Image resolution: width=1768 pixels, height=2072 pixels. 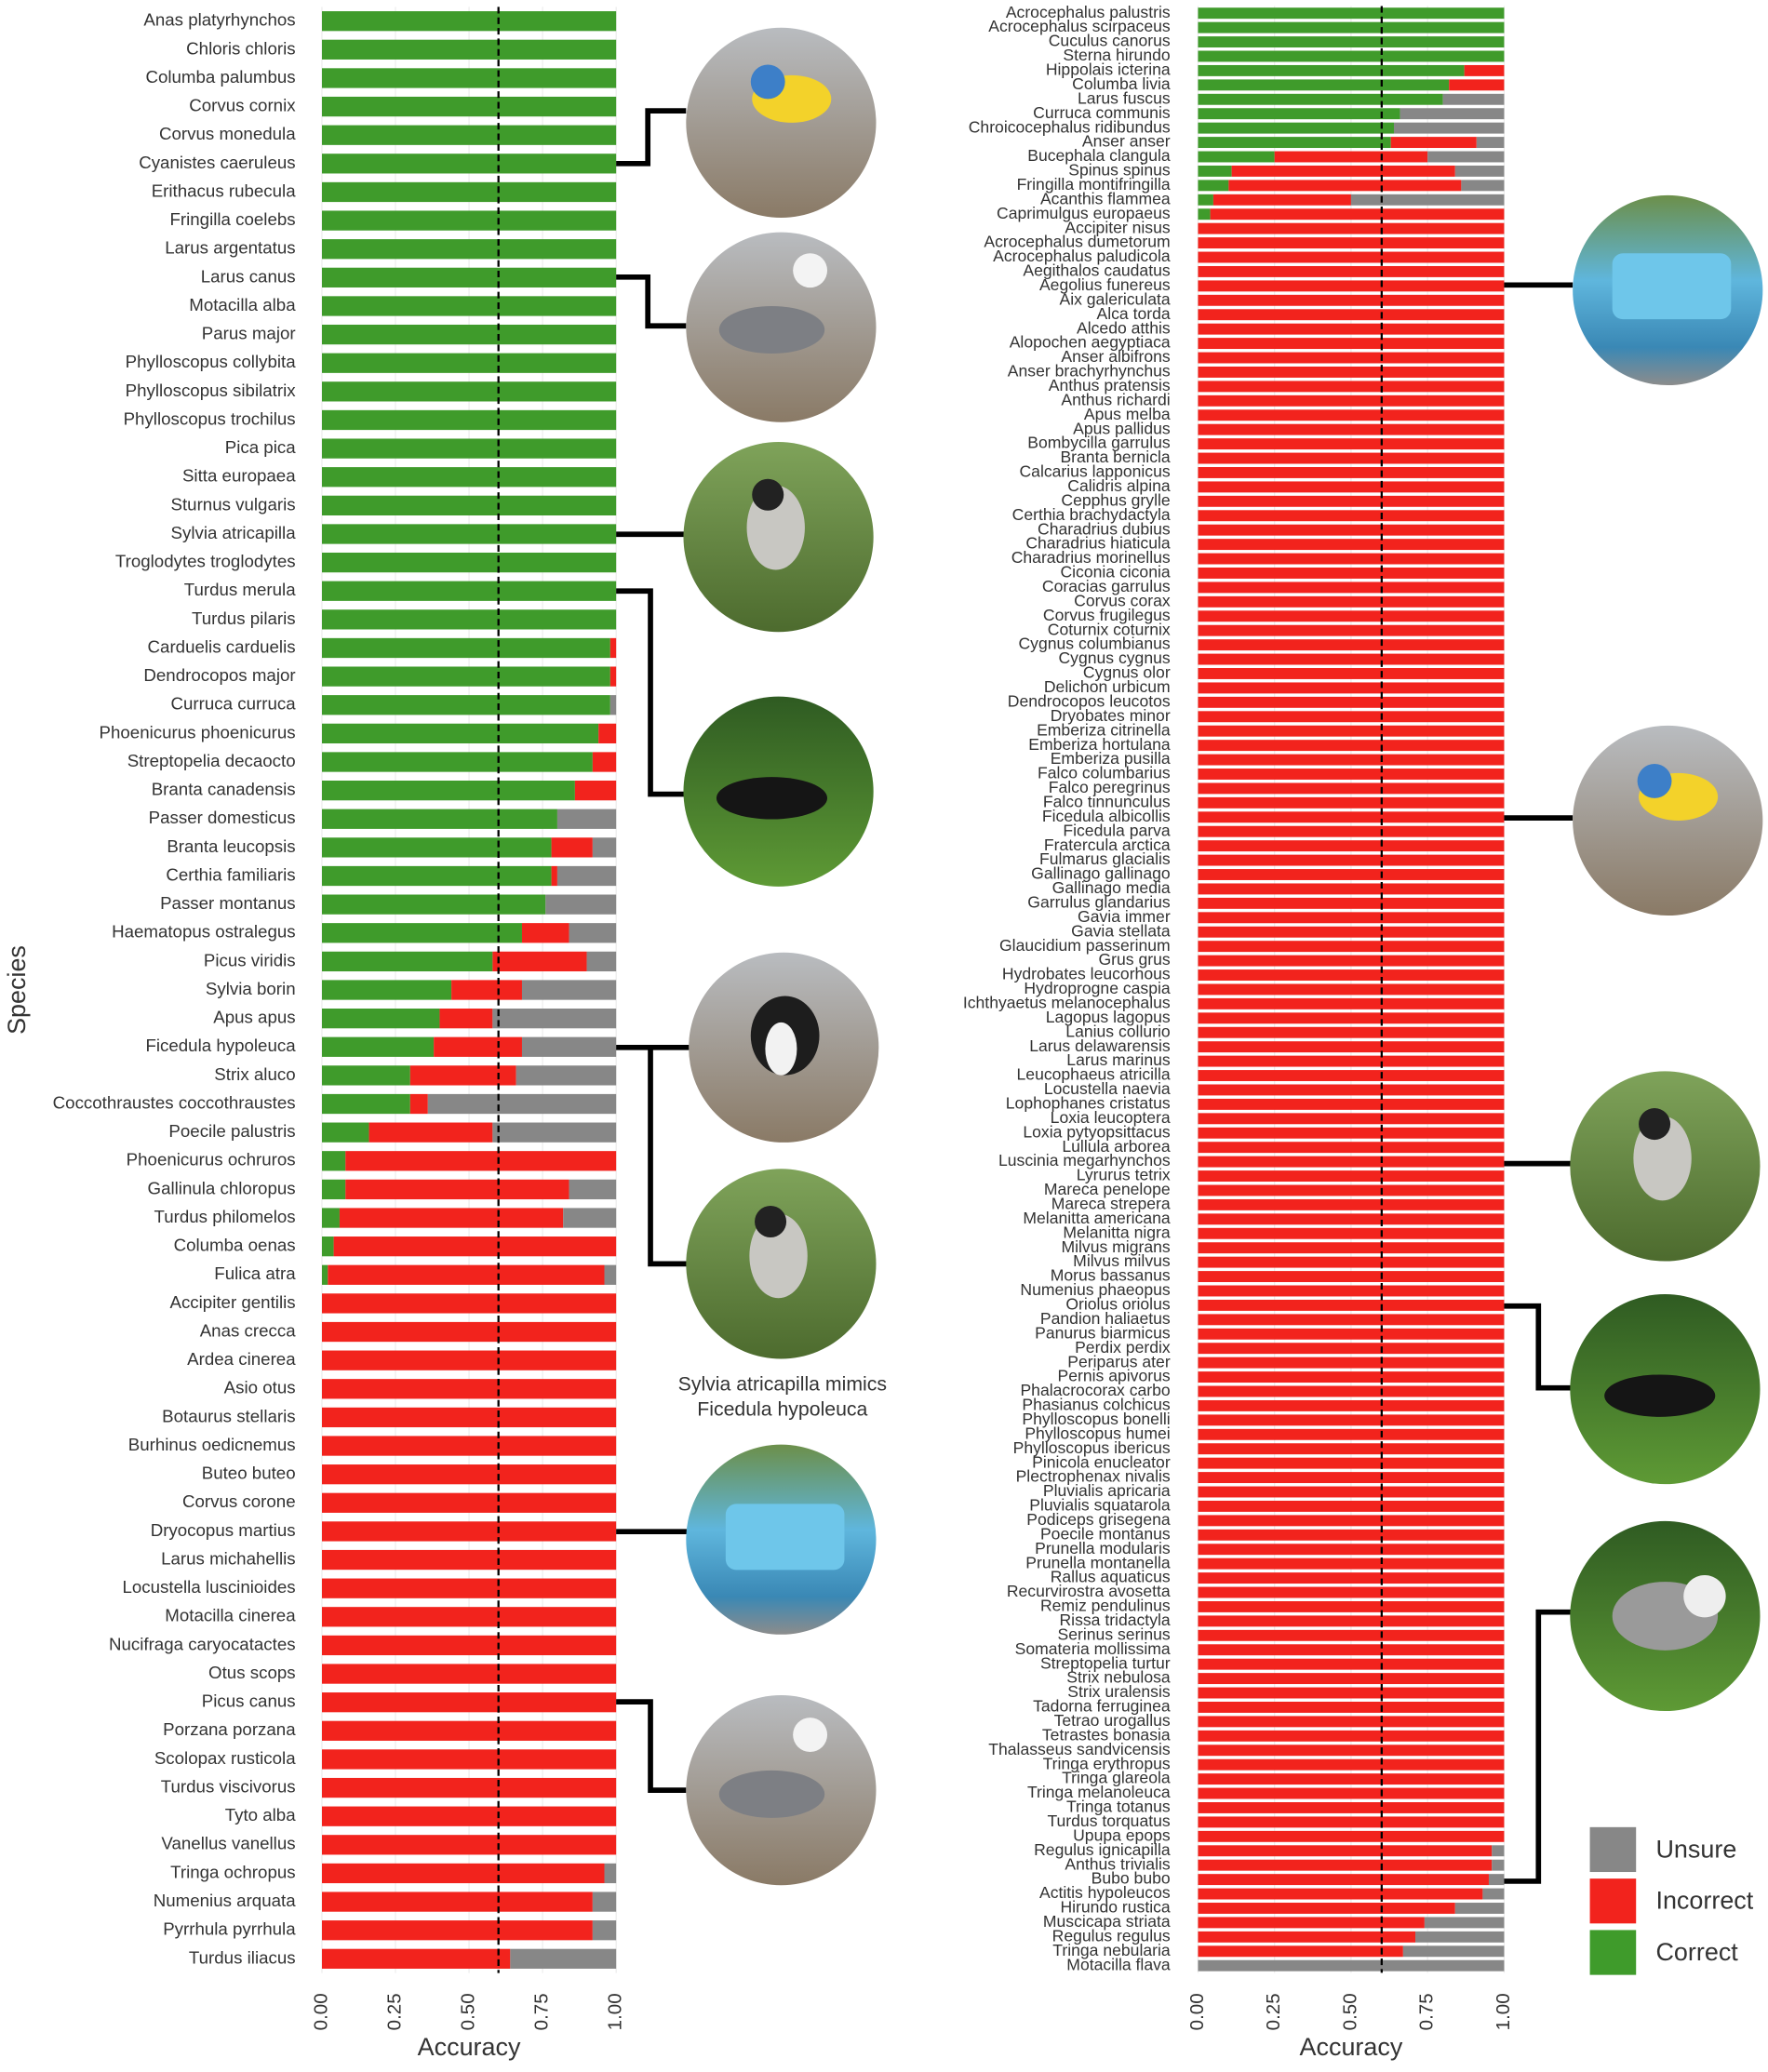 I want to click on category-label: Cuculus canorus, so click(x=1110, y=41).